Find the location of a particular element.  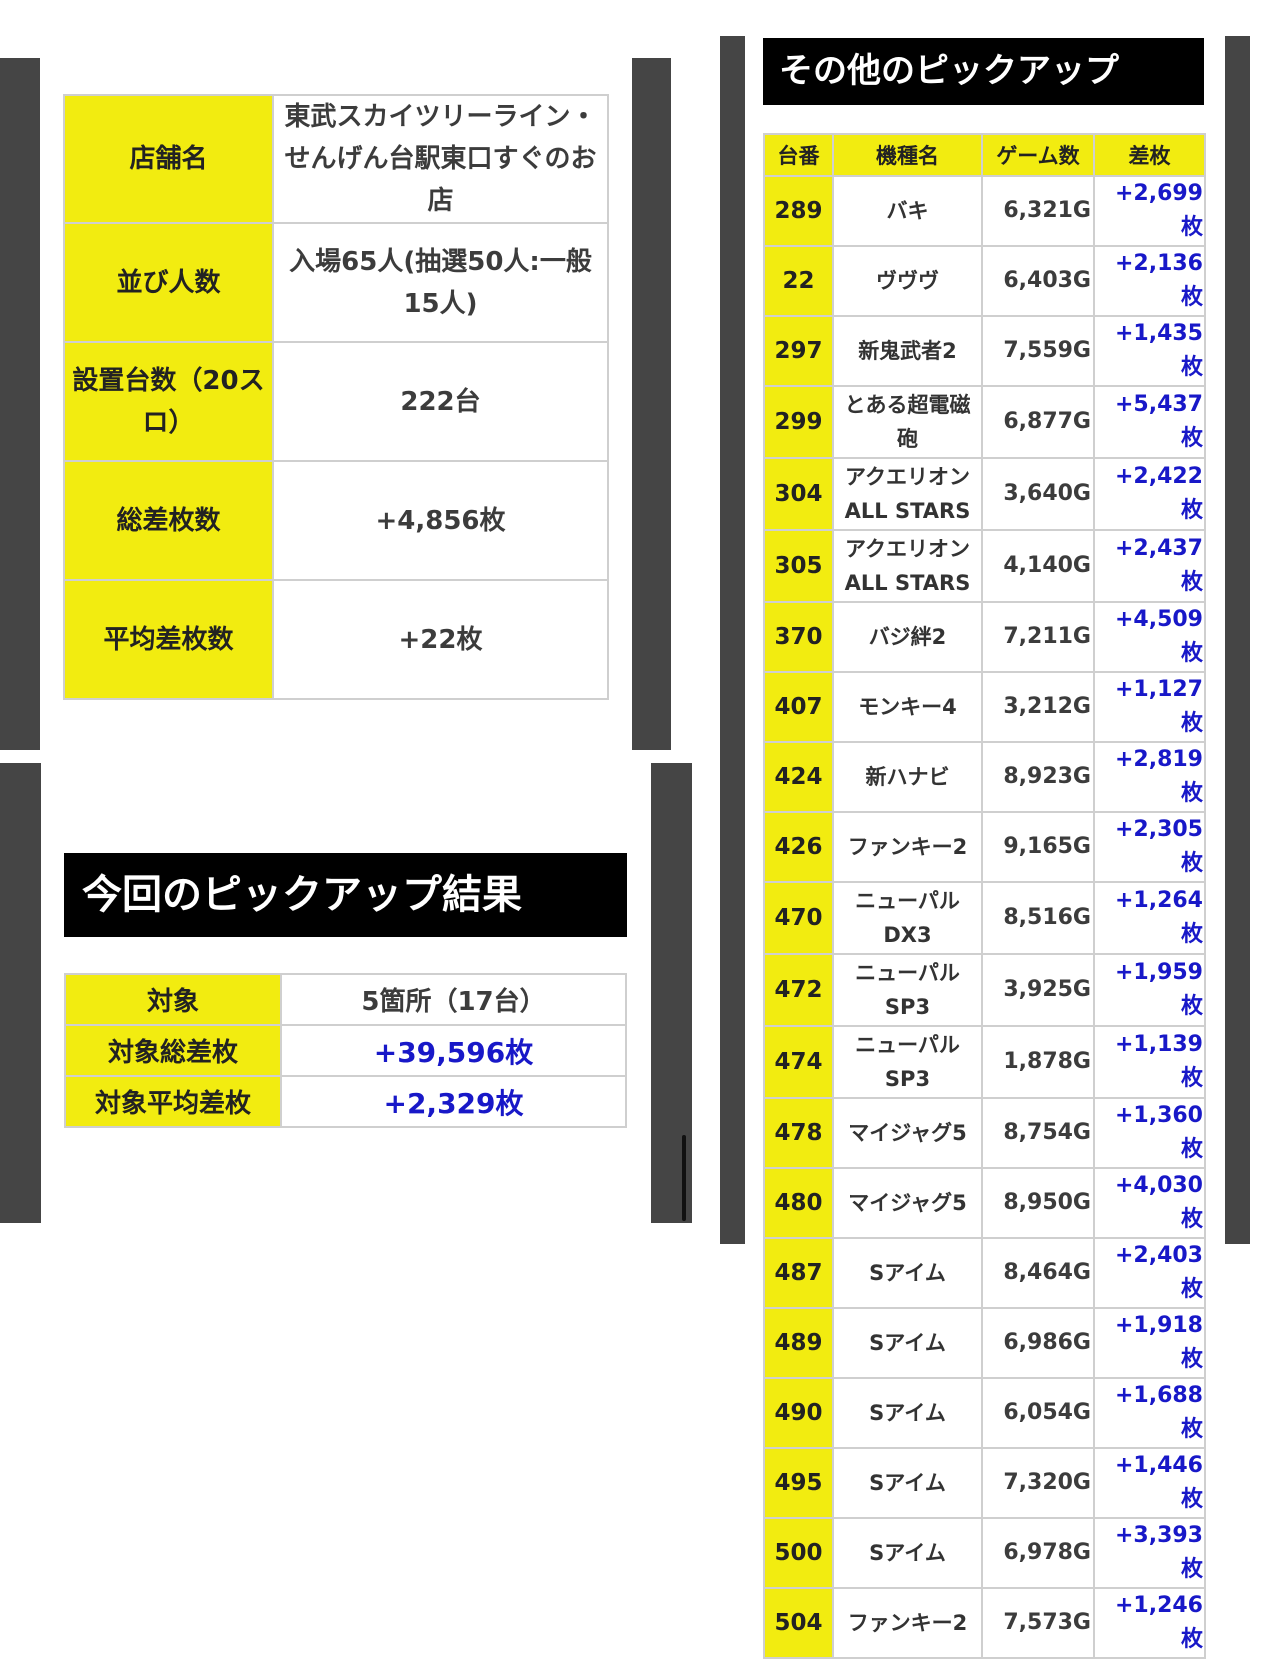

machine-name-cell: 新ハナビ is located at coordinates (907, 777).